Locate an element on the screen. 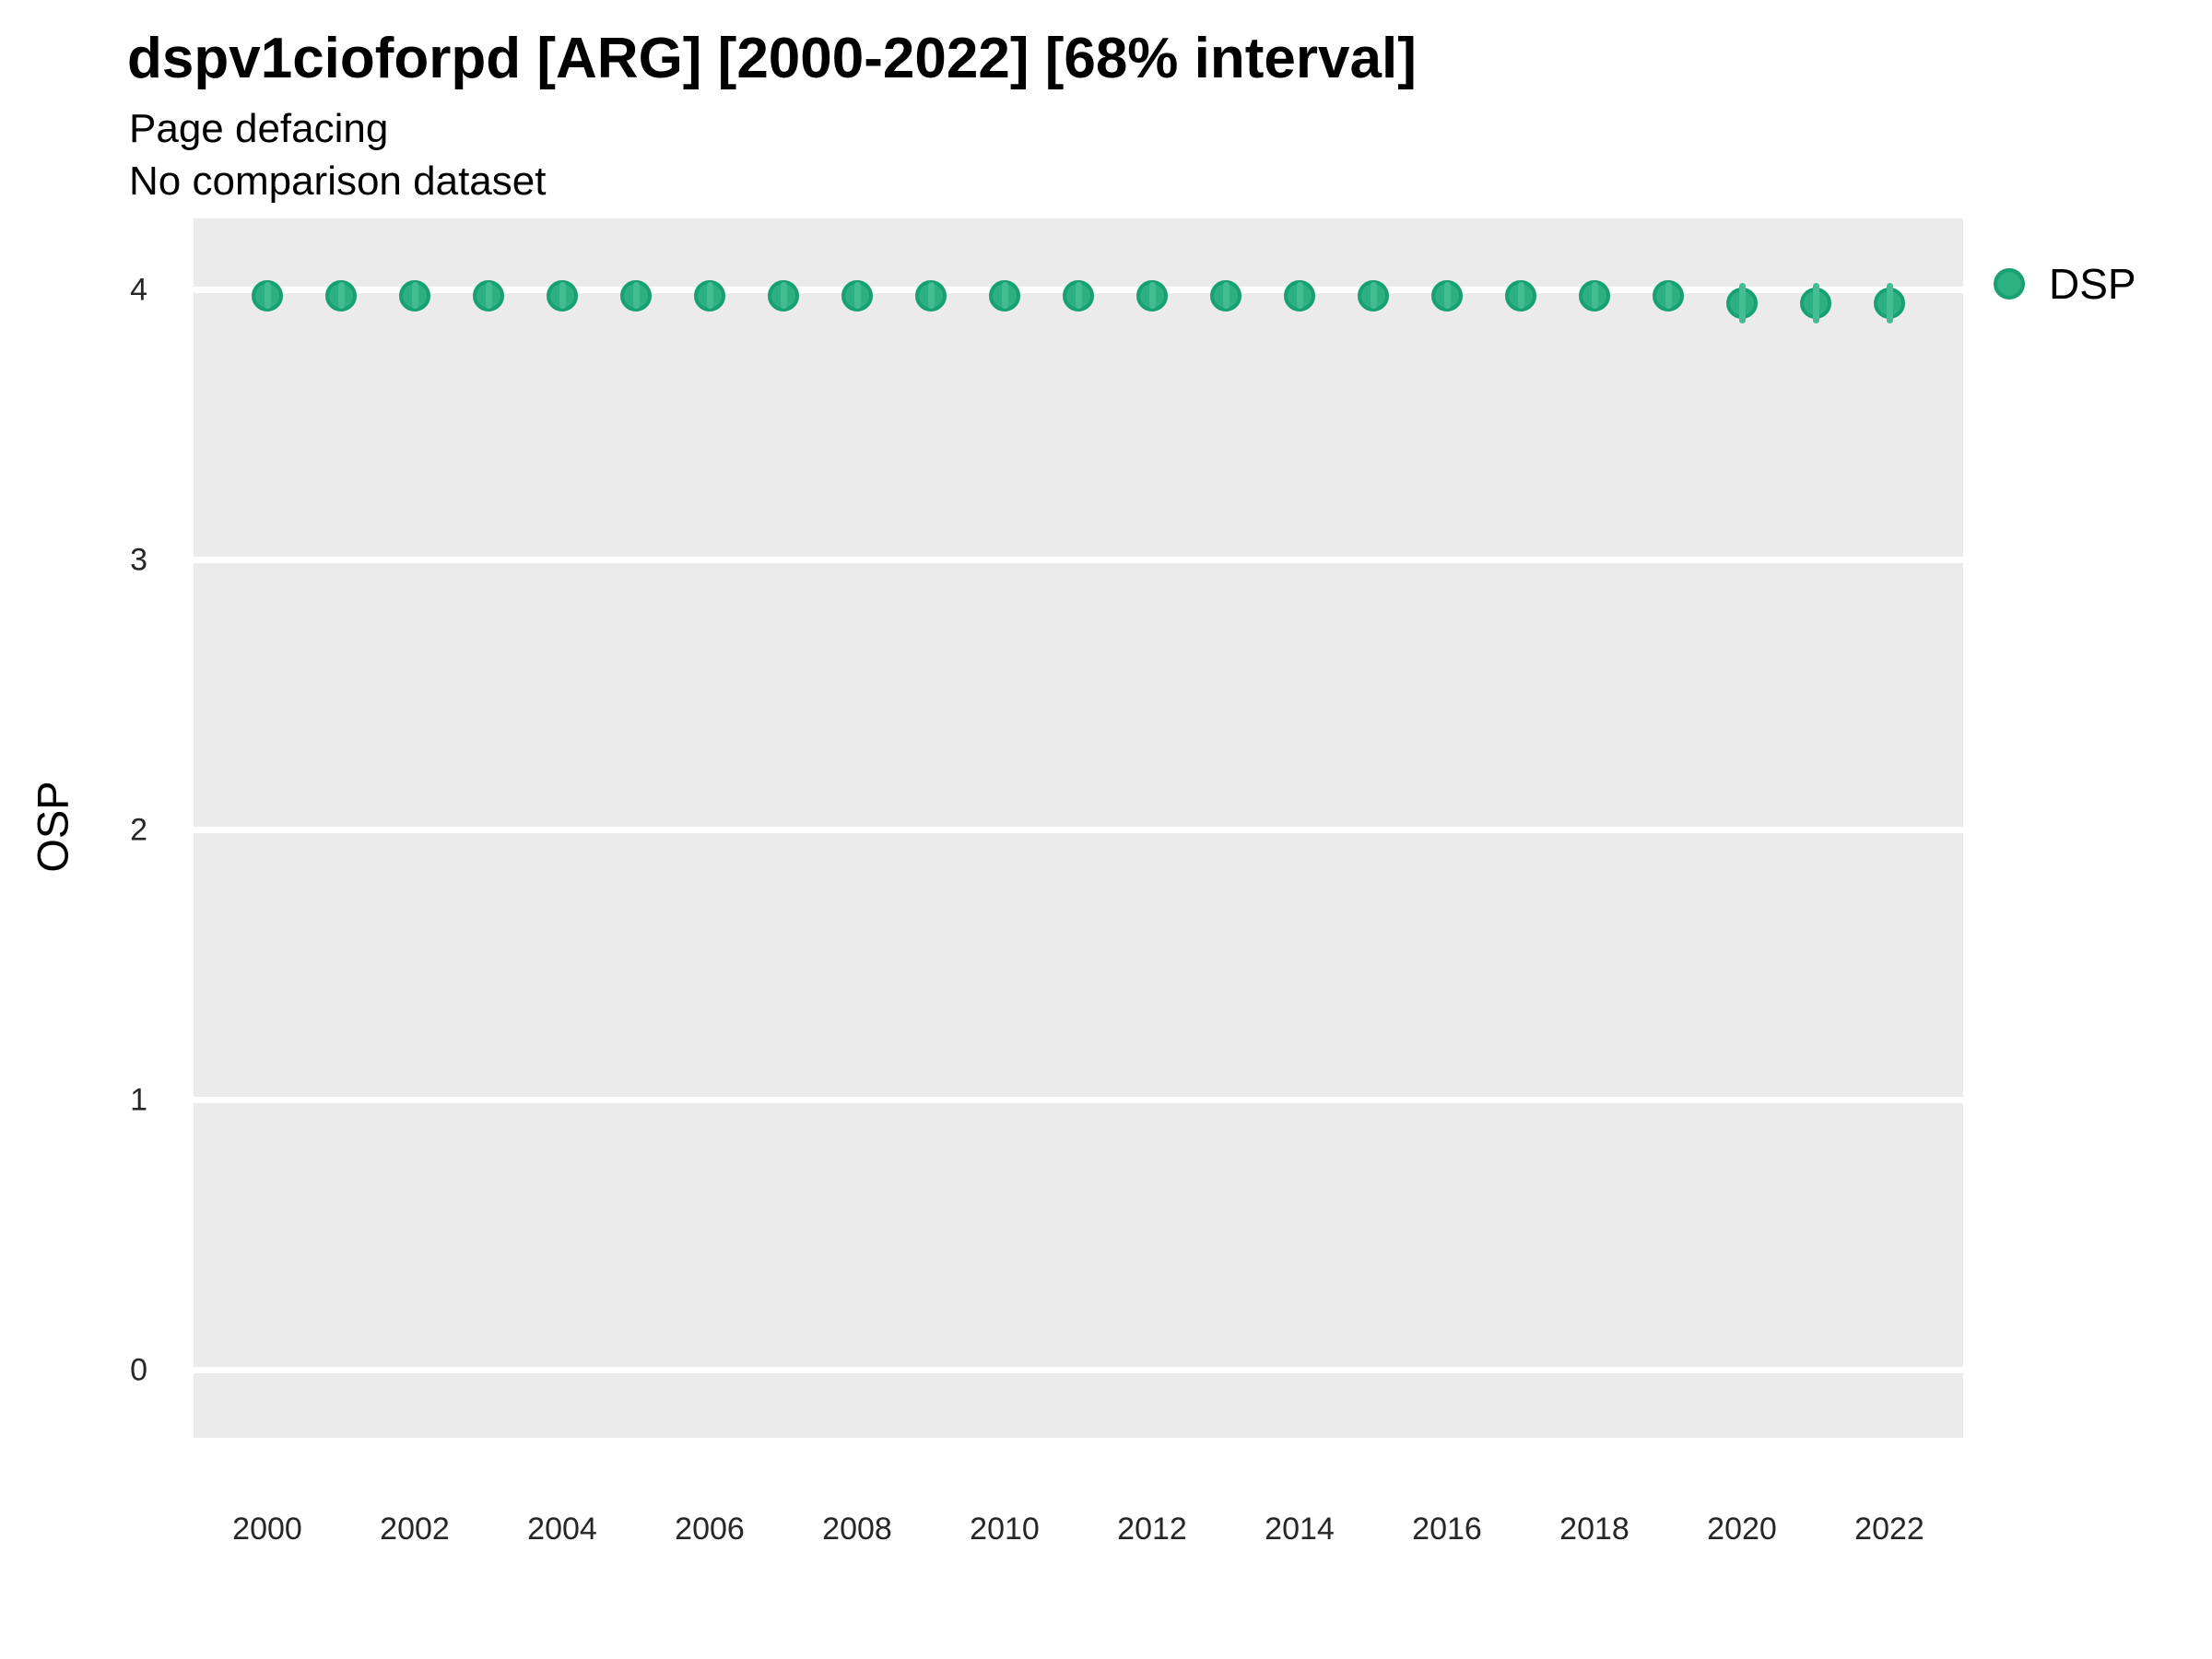  x-tick-label-2000: 2000 is located at coordinates (267, 1529).